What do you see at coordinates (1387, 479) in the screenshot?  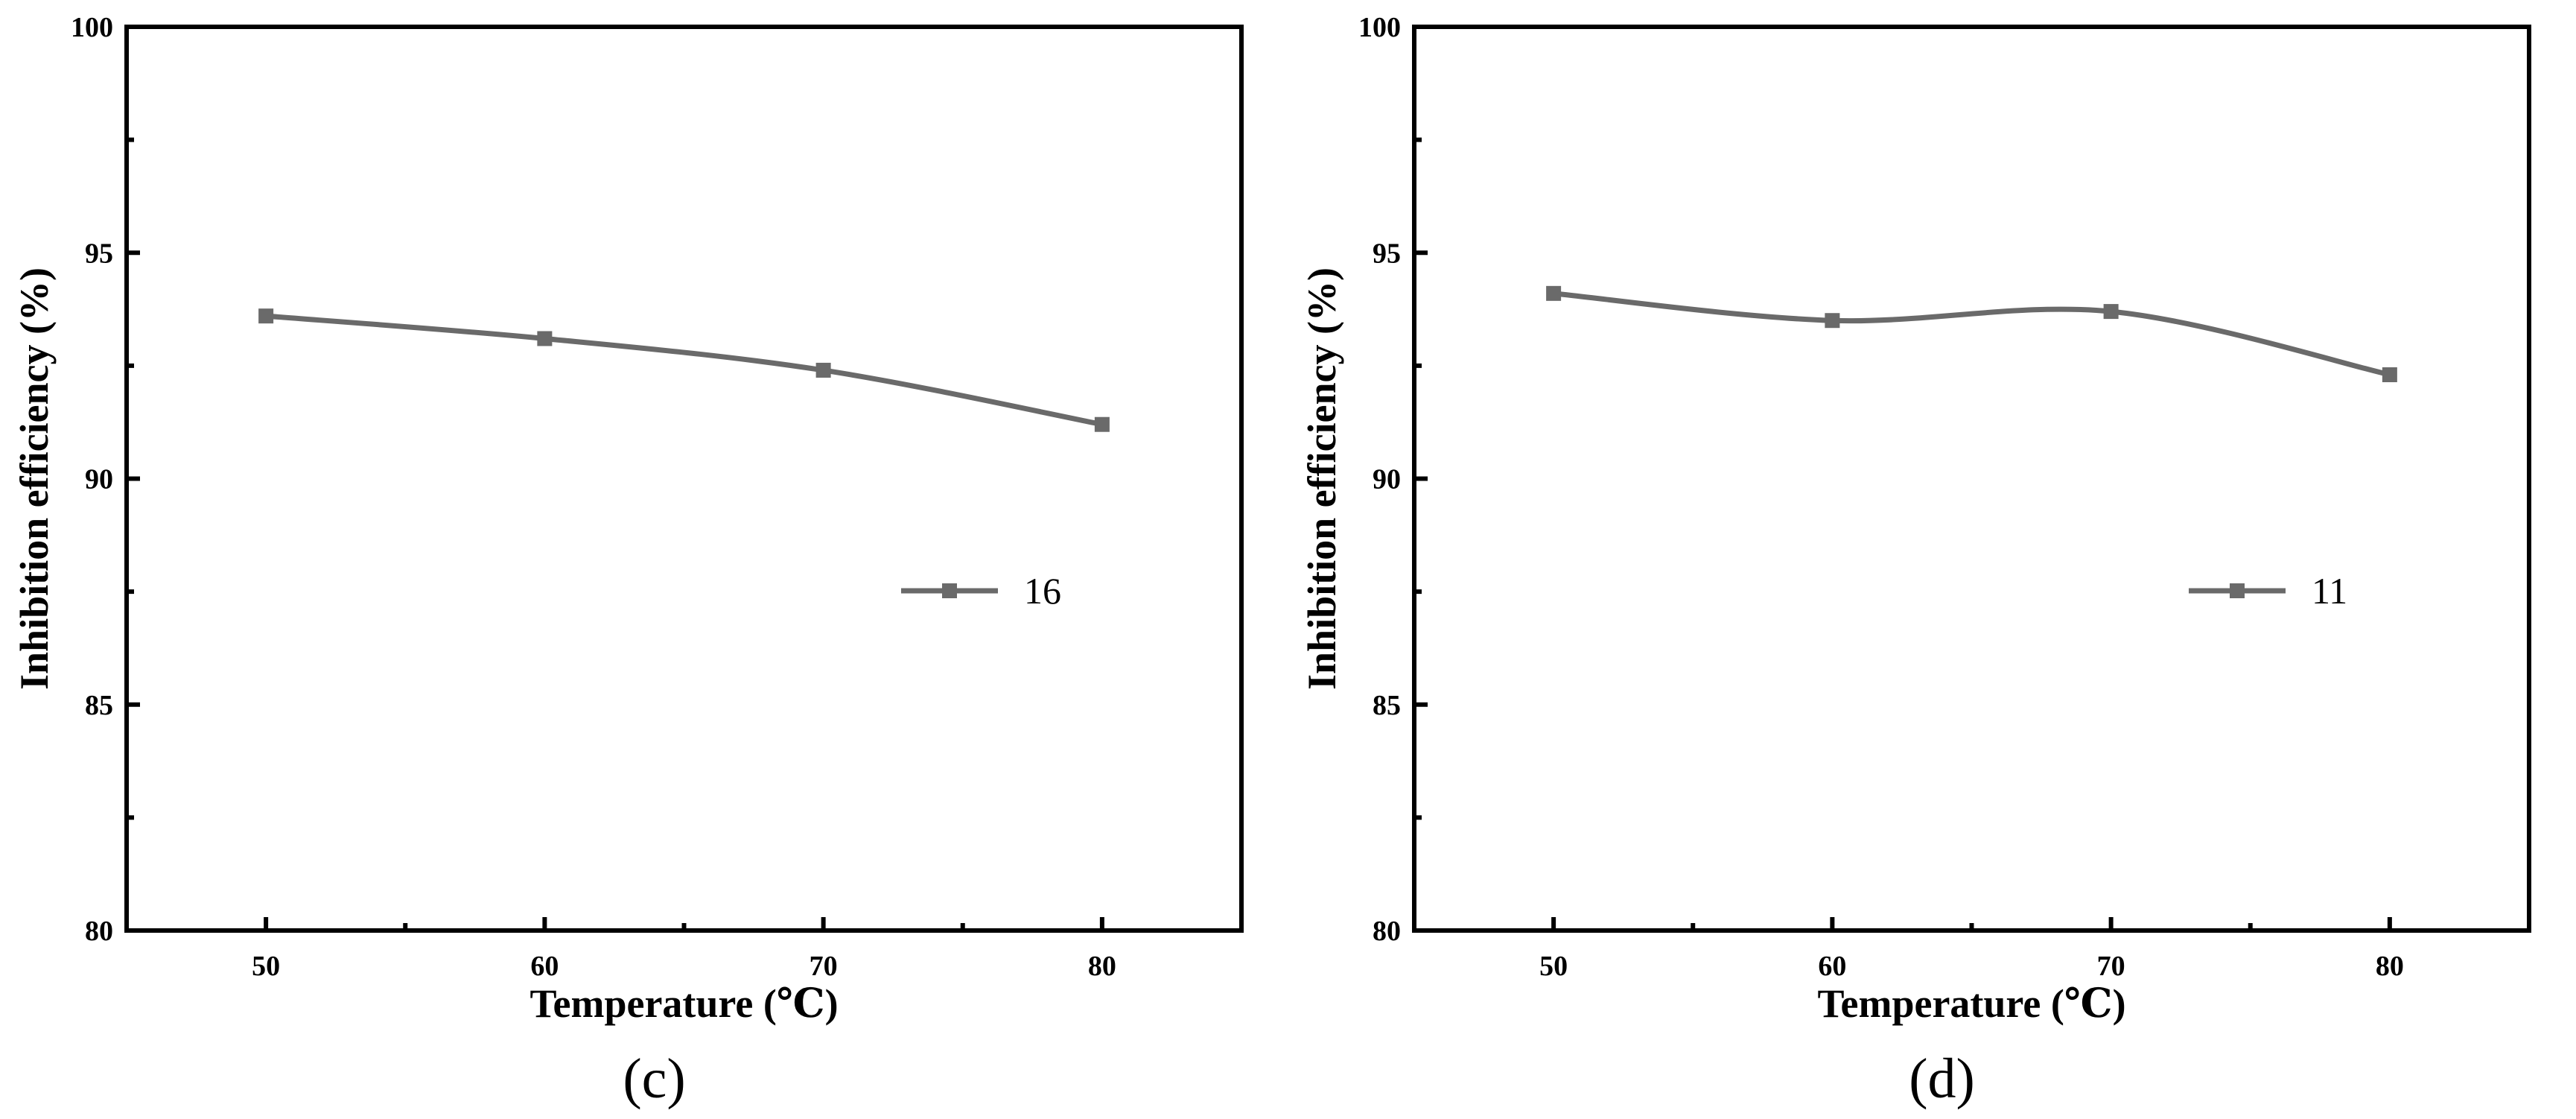 I see `chart-1-ytick-label: 90` at bounding box center [1387, 479].